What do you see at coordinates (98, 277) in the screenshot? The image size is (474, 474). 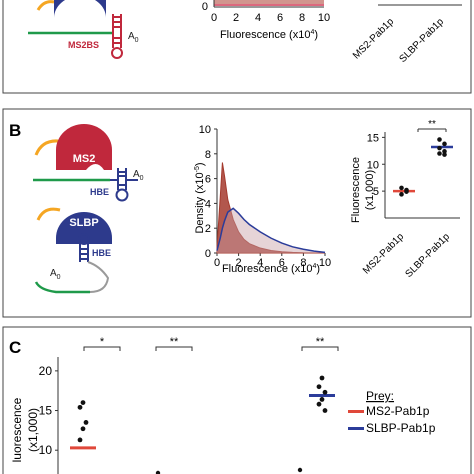 I see `mrna-return-grey` at bounding box center [98, 277].